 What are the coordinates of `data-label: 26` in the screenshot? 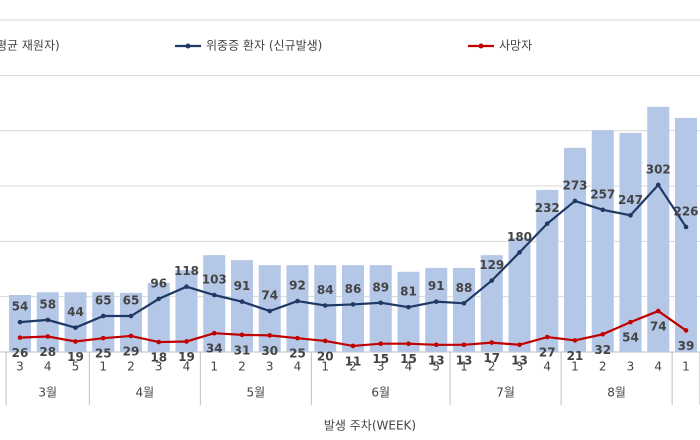 It's located at (20, 353).